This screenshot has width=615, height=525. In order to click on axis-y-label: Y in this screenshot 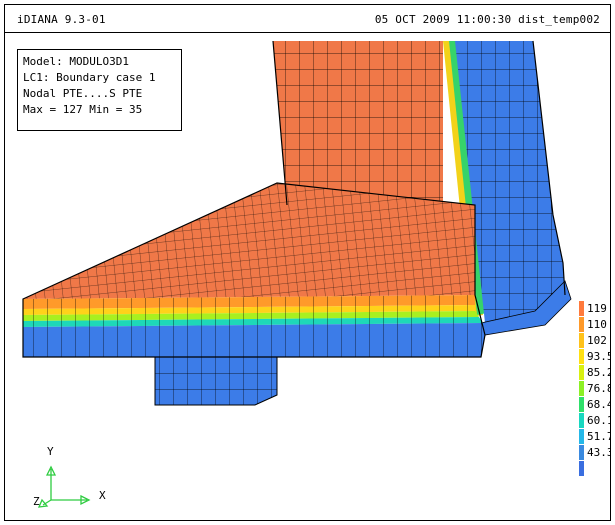, I will do `click(50, 451)`.